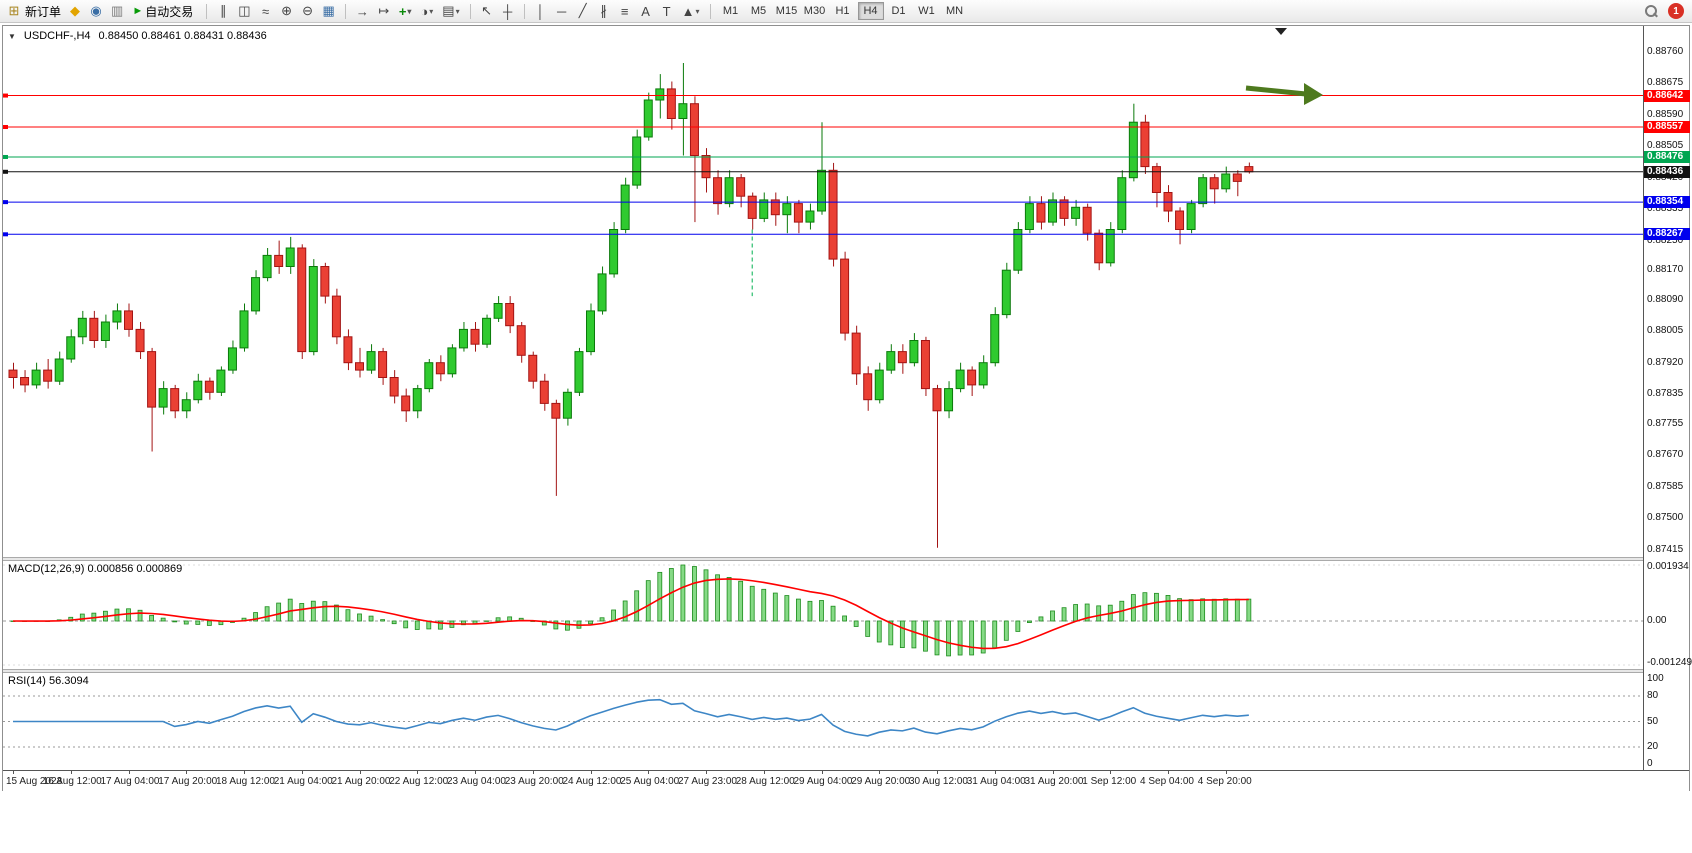 The width and height of the screenshot is (1692, 853). What do you see at coordinates (814, 11) in the screenshot?
I see `timeframe-button-M30: M30` at bounding box center [814, 11].